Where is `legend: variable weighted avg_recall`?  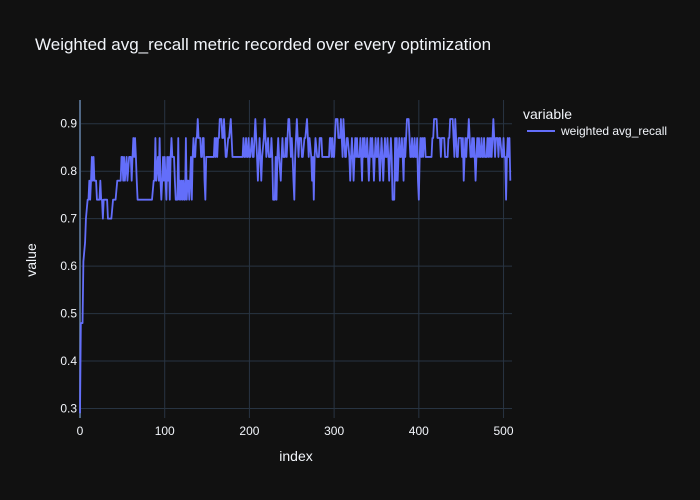 legend: variable weighted avg_recall is located at coordinates (595, 122).